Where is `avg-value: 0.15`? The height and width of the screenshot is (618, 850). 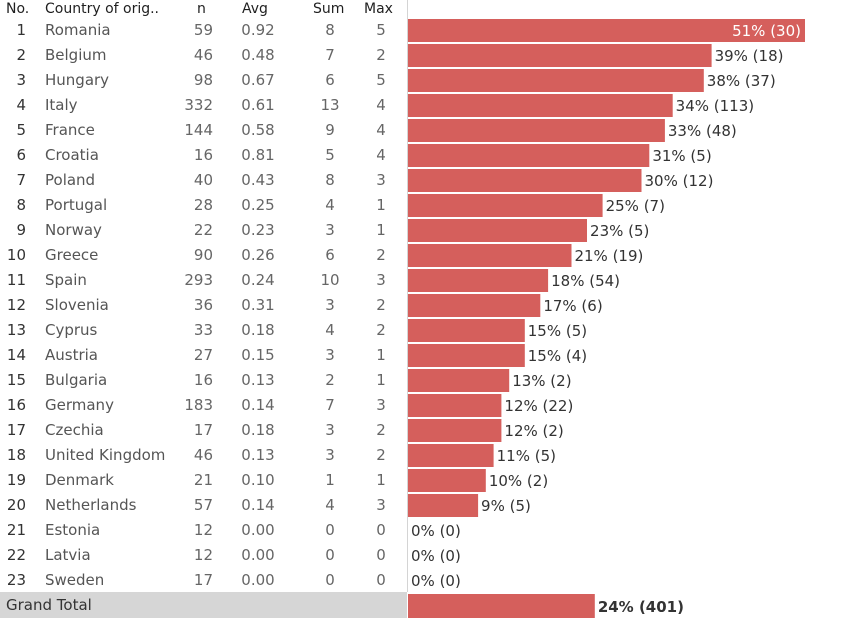
avg-value: 0.15 is located at coordinates (258, 355).